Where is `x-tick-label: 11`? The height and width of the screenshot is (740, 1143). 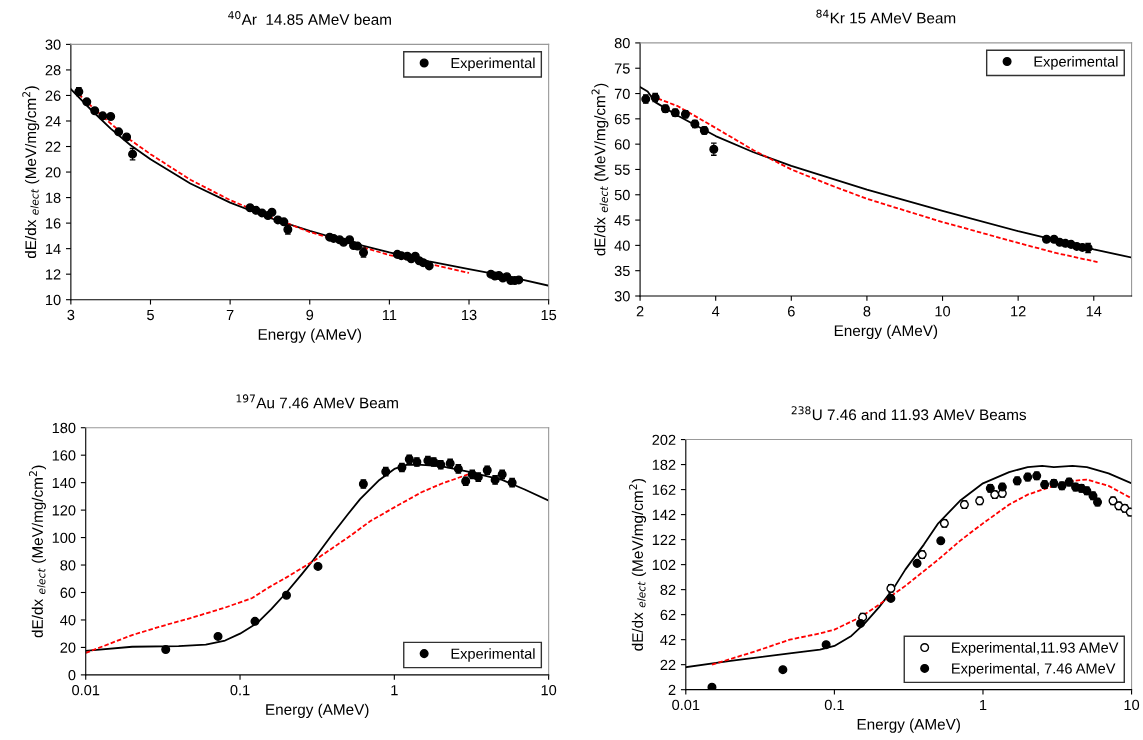 x-tick-label: 11 is located at coordinates (389, 314).